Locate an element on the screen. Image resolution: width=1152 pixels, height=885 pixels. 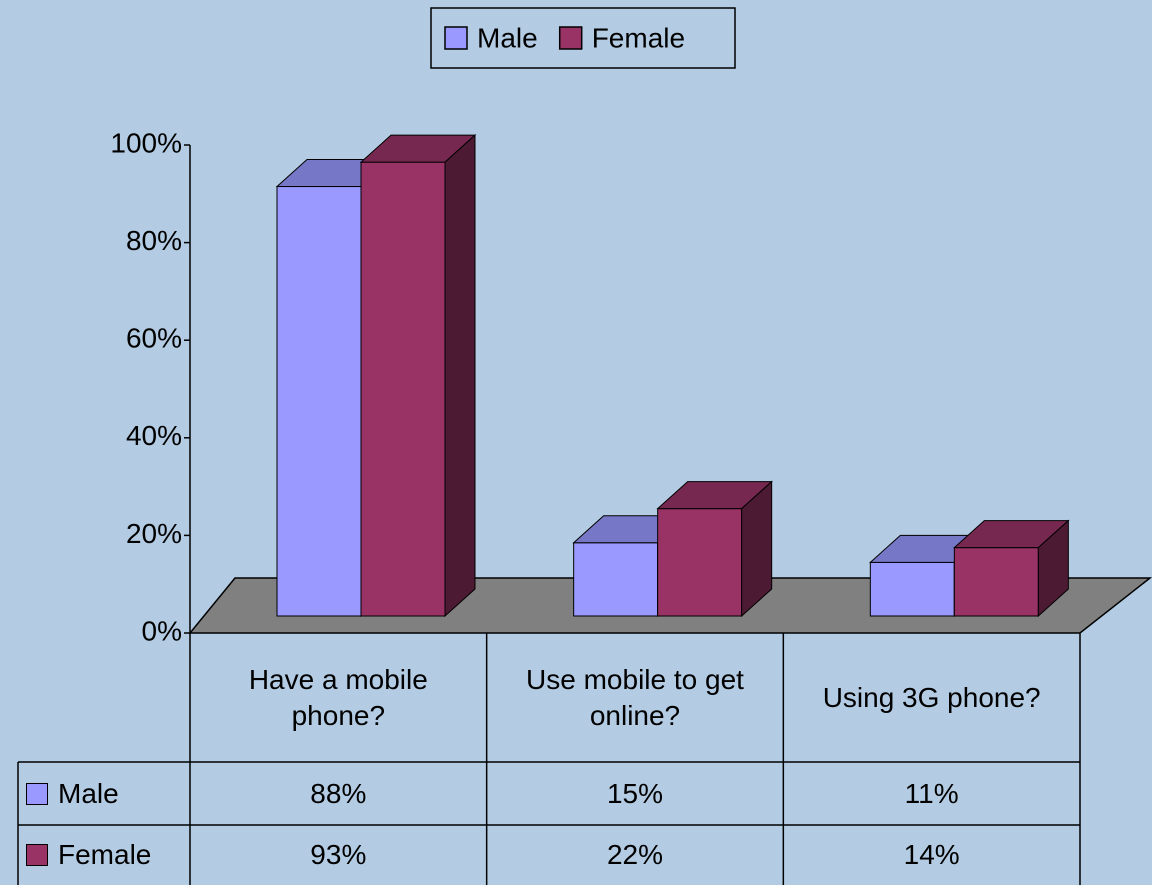
legend-box is located at coordinates (583, 38).